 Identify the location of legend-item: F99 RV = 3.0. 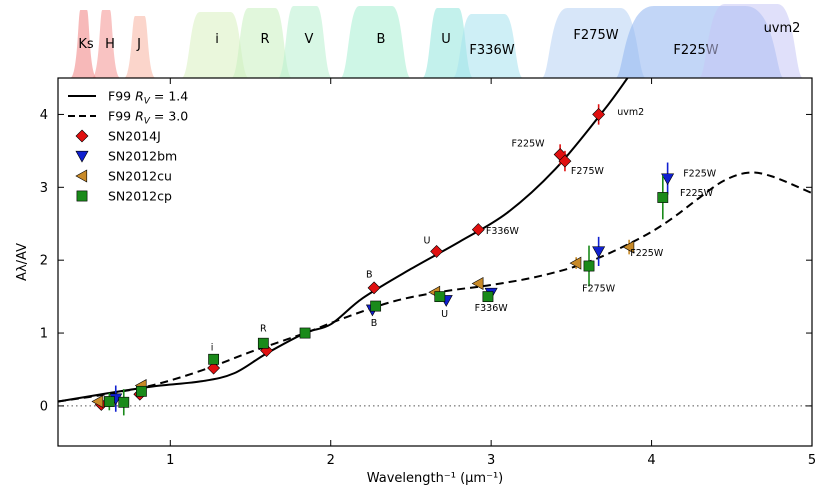
(128, 118).